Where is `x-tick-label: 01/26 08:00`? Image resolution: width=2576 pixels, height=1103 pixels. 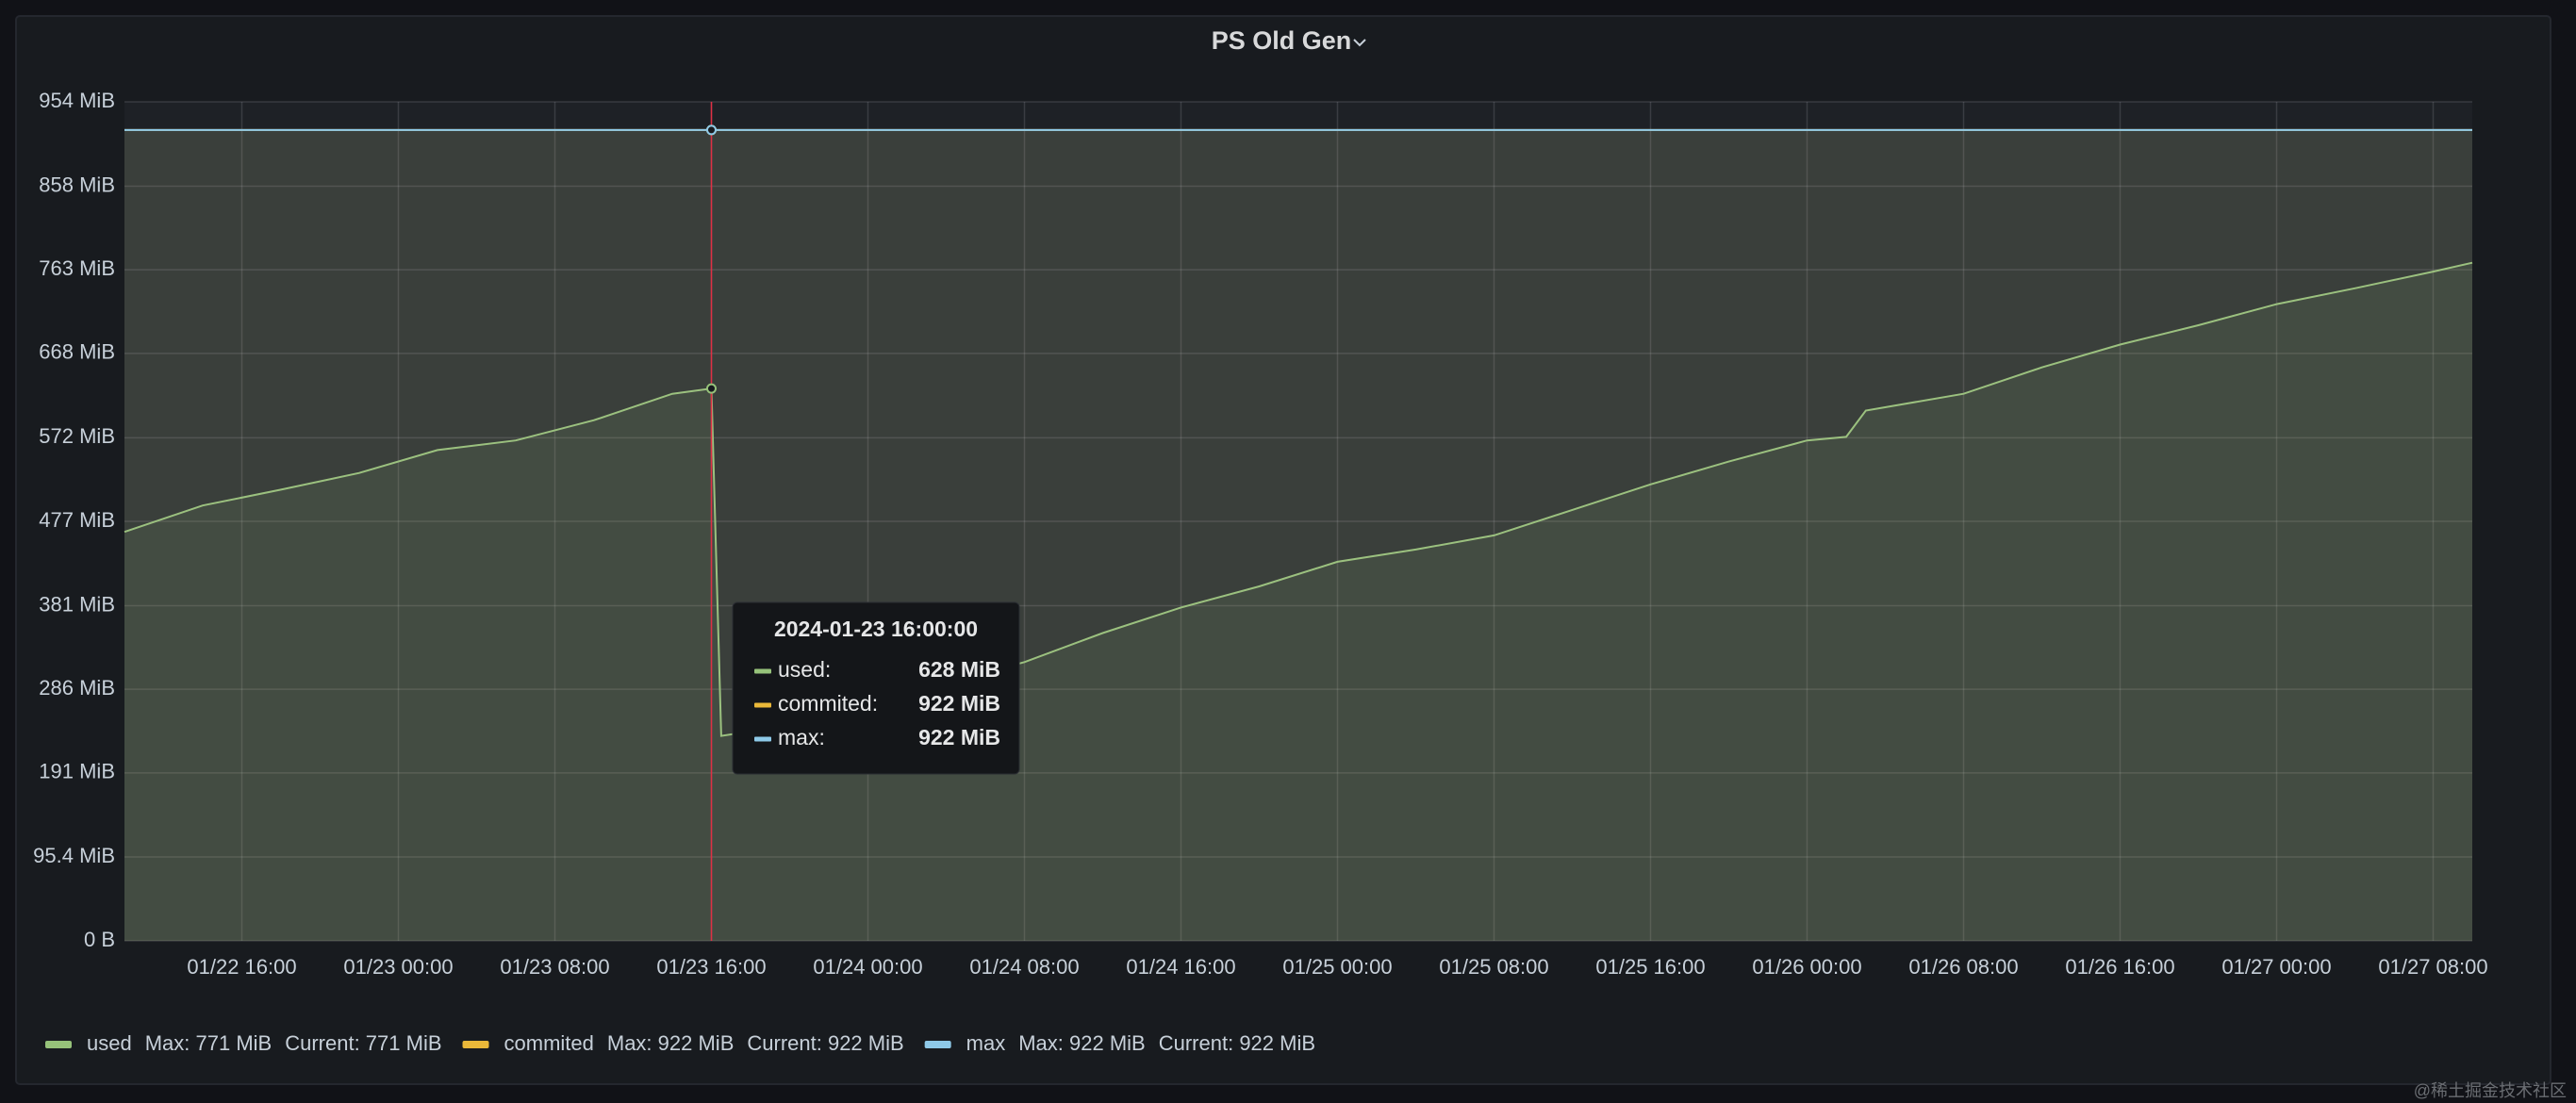
x-tick-label: 01/26 08:00 is located at coordinates (1963, 967).